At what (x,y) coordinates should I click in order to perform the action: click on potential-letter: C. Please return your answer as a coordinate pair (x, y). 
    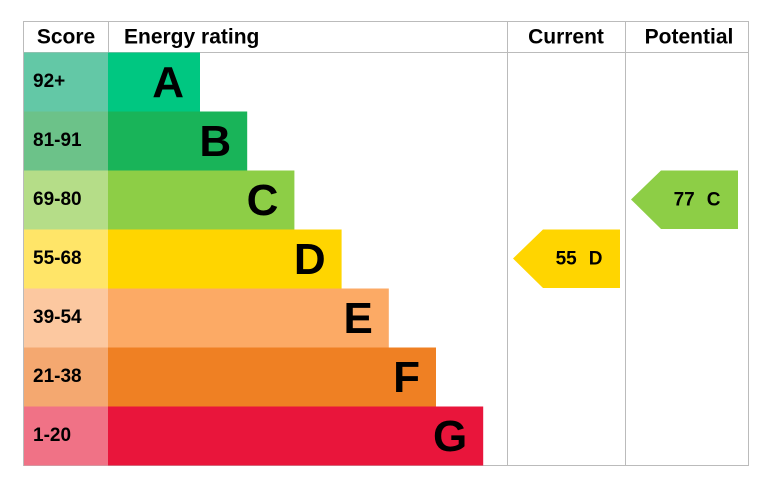
    Looking at the image, I should click on (714, 199).